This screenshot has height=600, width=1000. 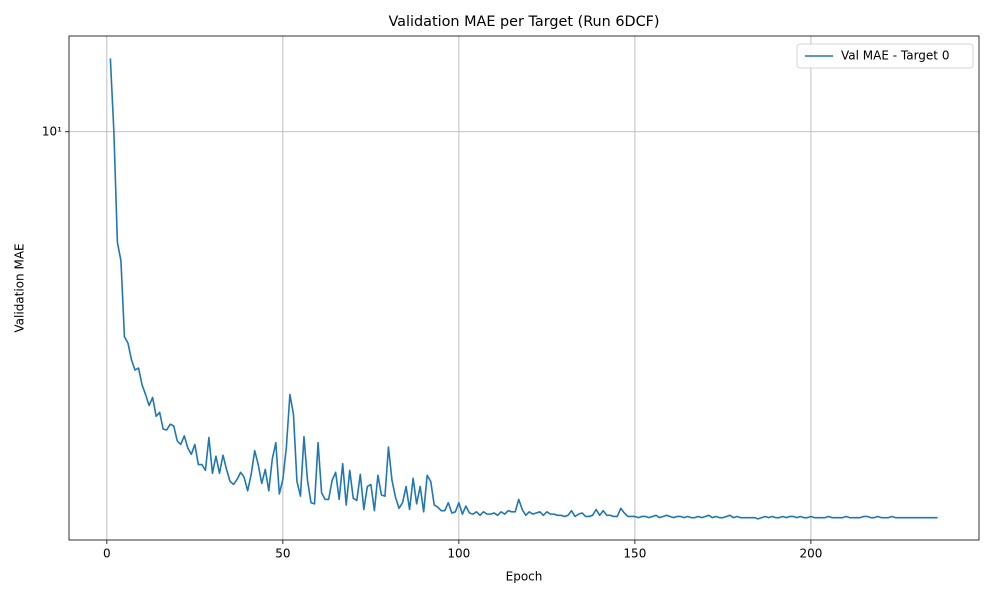 I want to click on legend-box, so click(x=885, y=56).